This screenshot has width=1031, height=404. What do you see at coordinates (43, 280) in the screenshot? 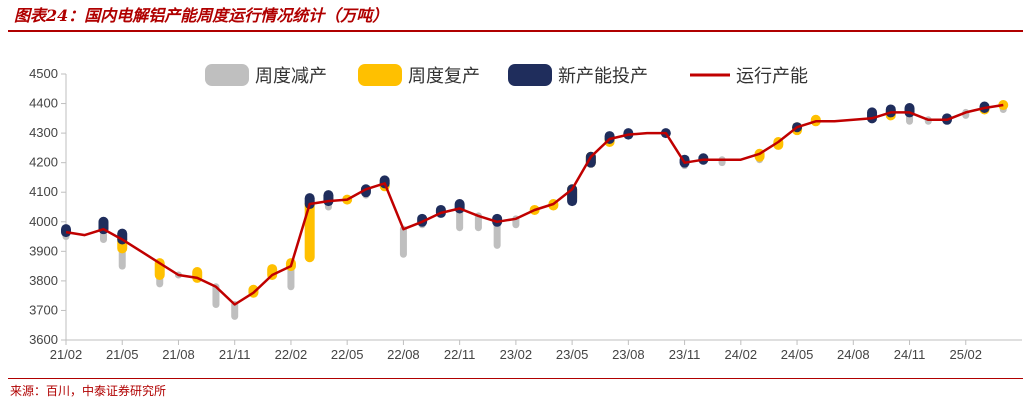
I see `y-tick-label: 3800` at bounding box center [43, 280].